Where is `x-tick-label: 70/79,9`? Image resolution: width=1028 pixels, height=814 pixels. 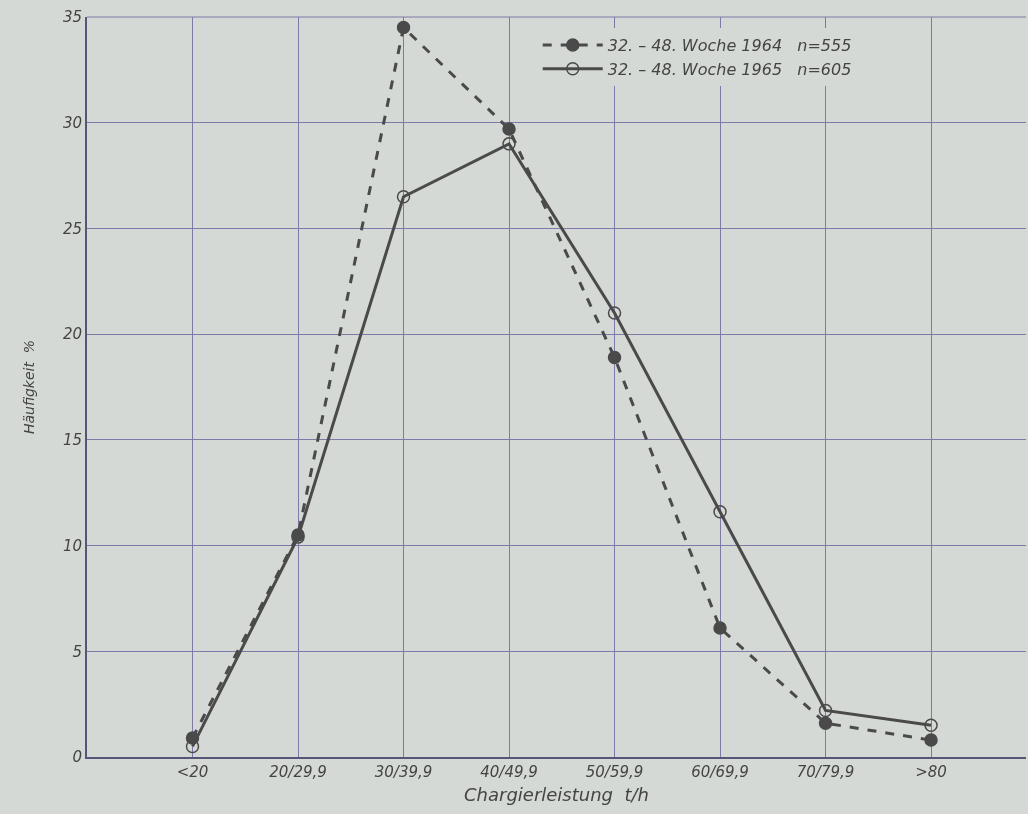 x-tick-label: 70/79,9 is located at coordinates (825, 772).